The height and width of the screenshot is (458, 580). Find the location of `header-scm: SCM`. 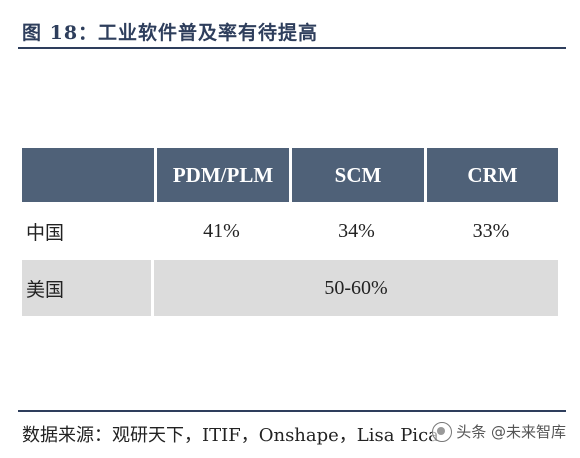

header-scm: SCM is located at coordinates (356, 175).